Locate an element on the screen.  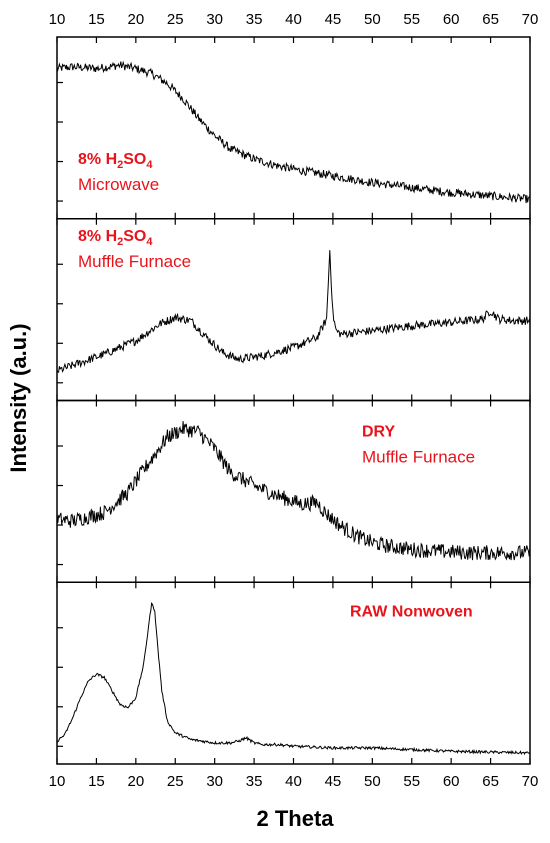
x-tick-label-bottom: 40 is located at coordinates (293, 781).